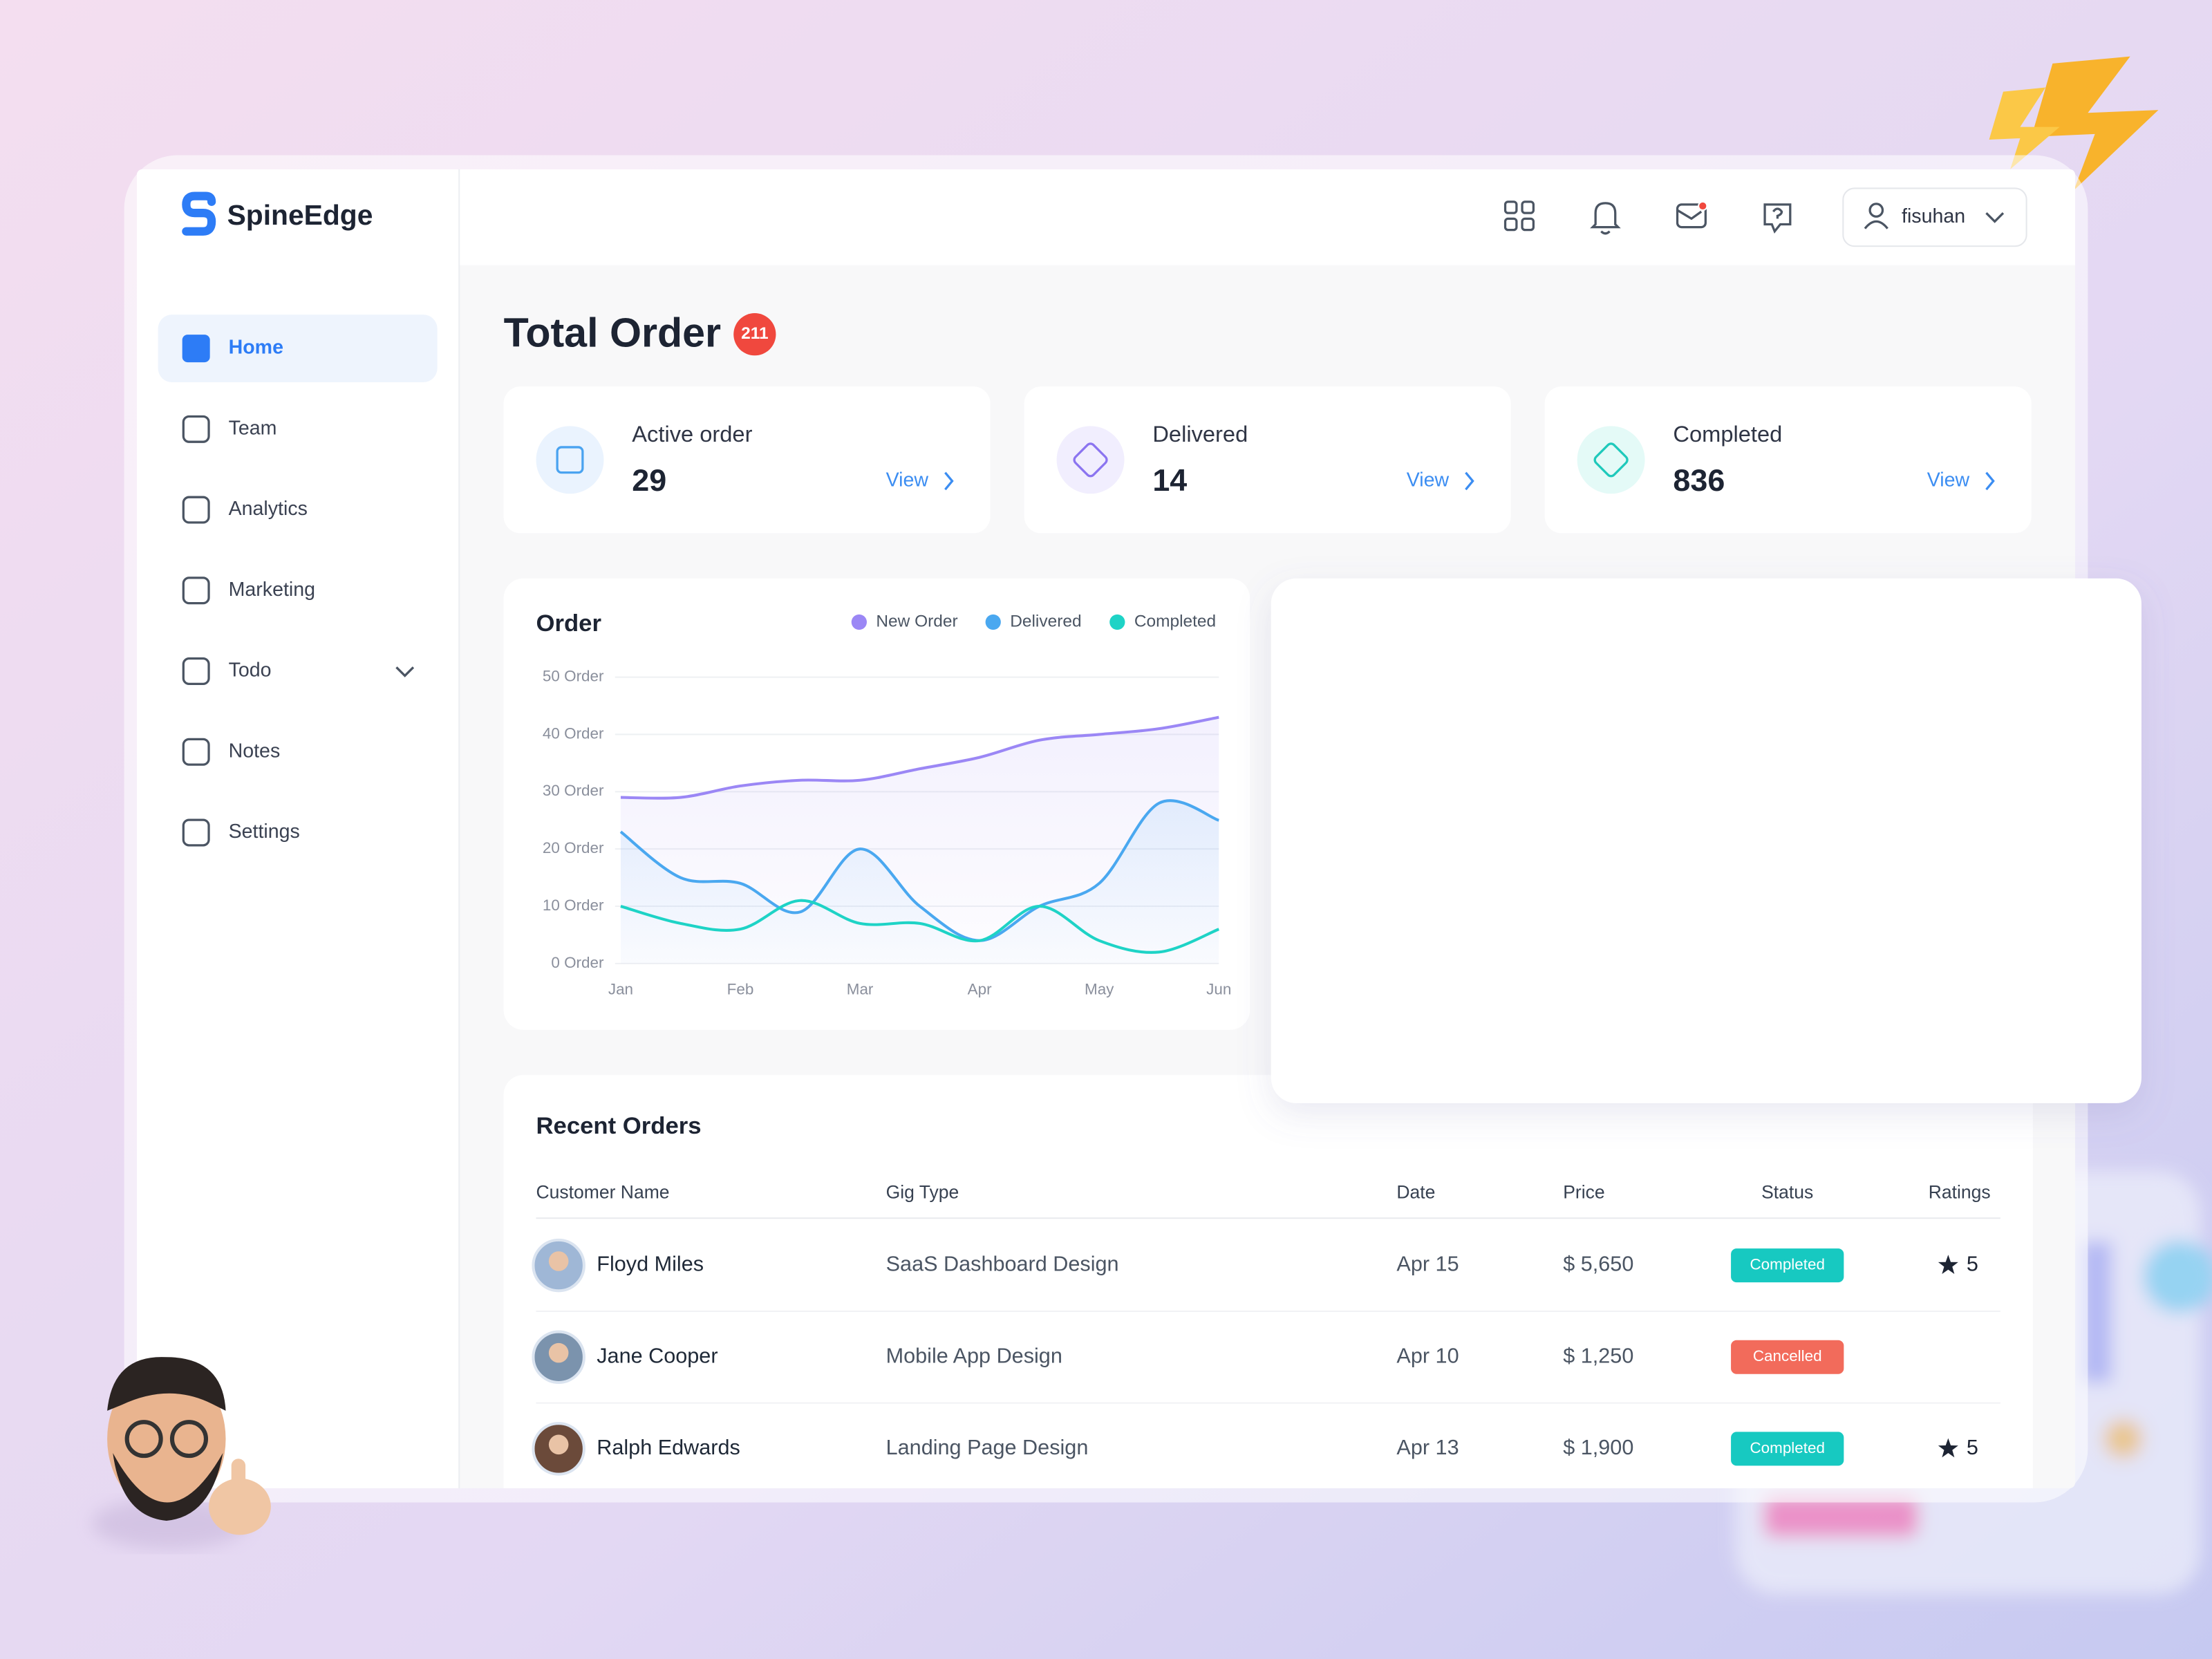  What do you see at coordinates (619, 1126) in the screenshot?
I see `table-title: Recent Orders` at bounding box center [619, 1126].